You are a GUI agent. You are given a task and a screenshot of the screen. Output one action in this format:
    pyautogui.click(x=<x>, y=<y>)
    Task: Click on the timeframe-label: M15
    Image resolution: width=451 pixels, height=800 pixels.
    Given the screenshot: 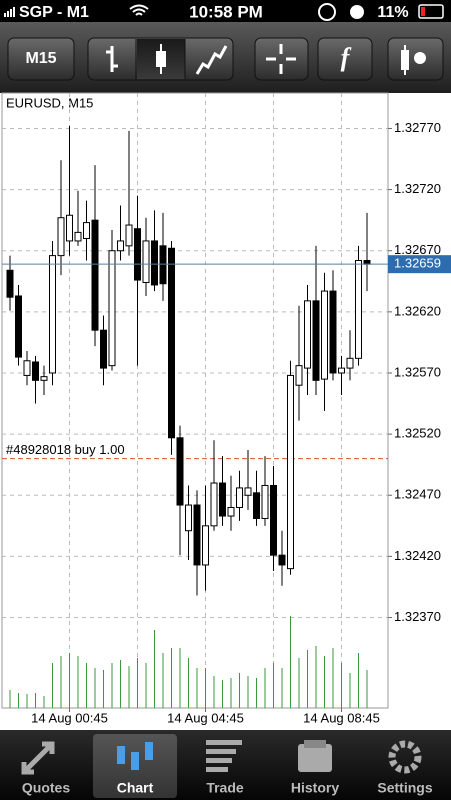 What is the action you would take?
    pyautogui.click(x=40, y=58)
    